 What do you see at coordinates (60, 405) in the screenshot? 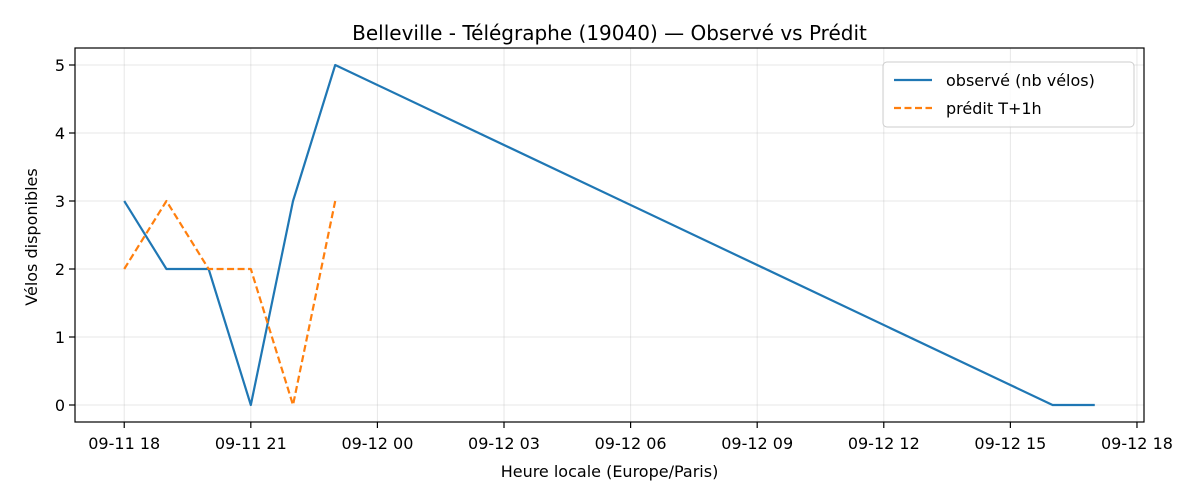
I see `y-tick-label: 0` at bounding box center [60, 405].